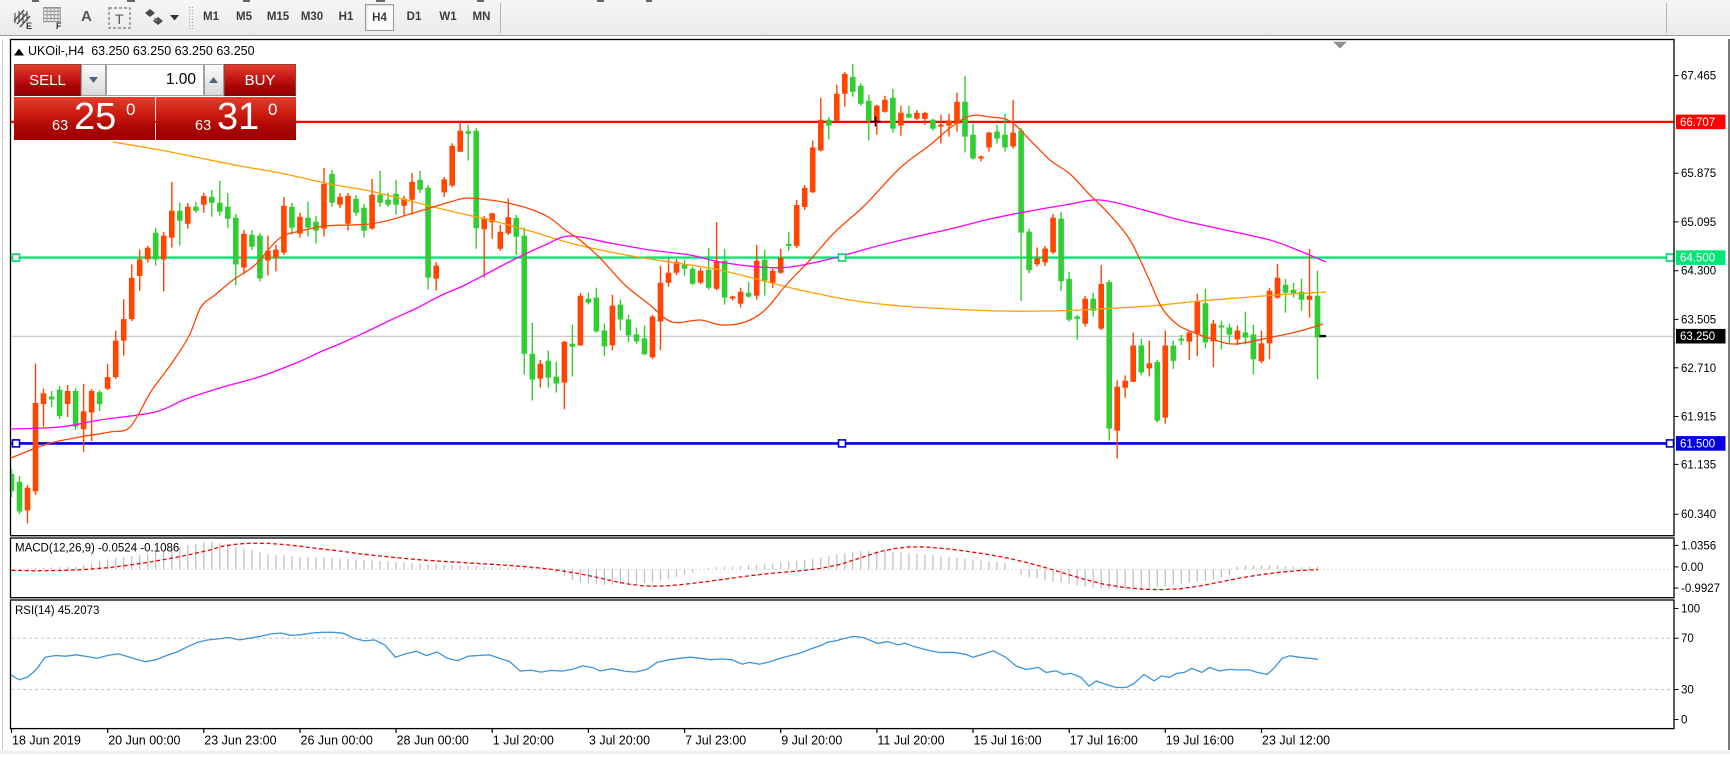 This screenshot has width=1730, height=759. What do you see at coordinates (119, 19) in the screenshot?
I see `svg-text: T` at bounding box center [119, 19].